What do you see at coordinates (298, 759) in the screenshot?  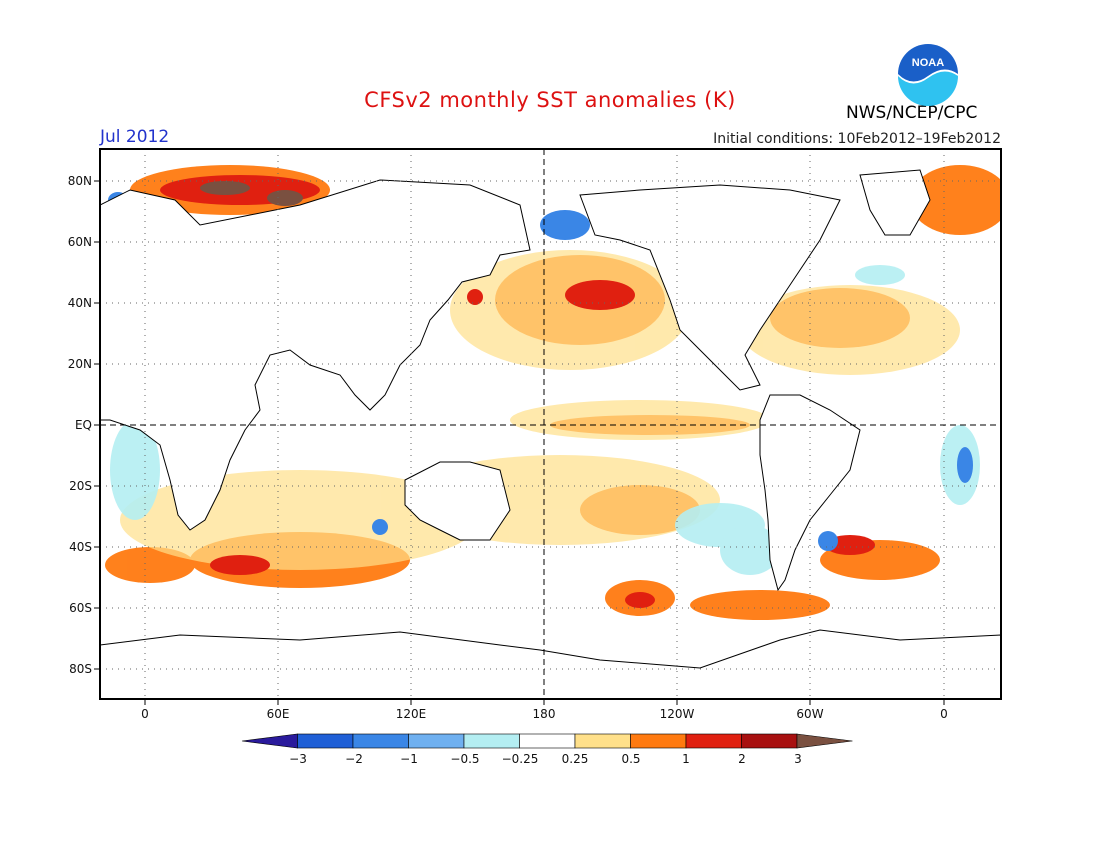 I see `colorbar-label: −3` at bounding box center [298, 759].